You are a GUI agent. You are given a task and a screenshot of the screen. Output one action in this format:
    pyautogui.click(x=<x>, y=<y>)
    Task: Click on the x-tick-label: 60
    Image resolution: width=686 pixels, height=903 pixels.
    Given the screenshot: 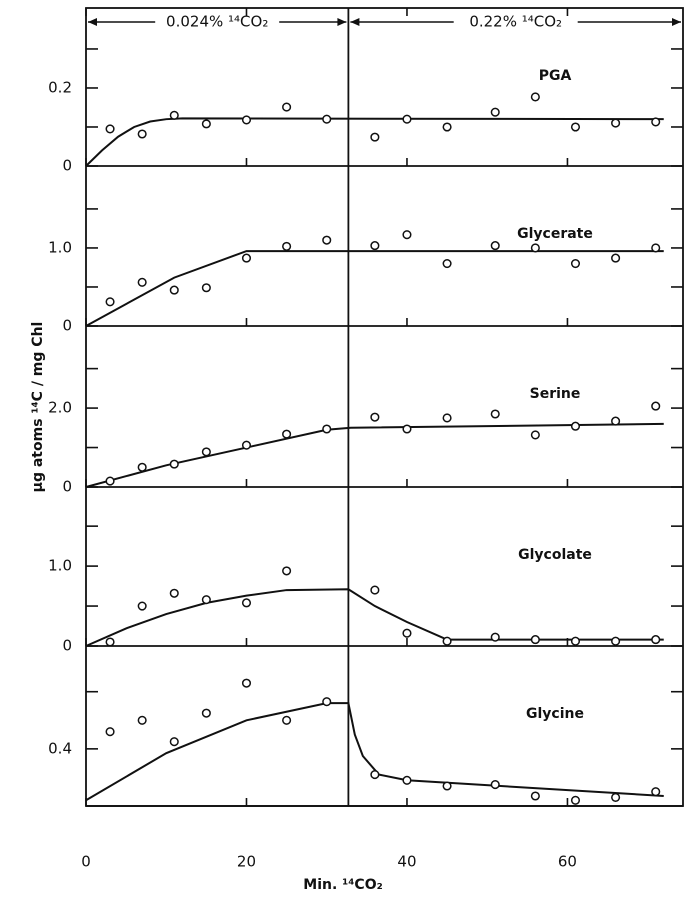 What is the action you would take?
    pyautogui.click(x=567, y=862)
    